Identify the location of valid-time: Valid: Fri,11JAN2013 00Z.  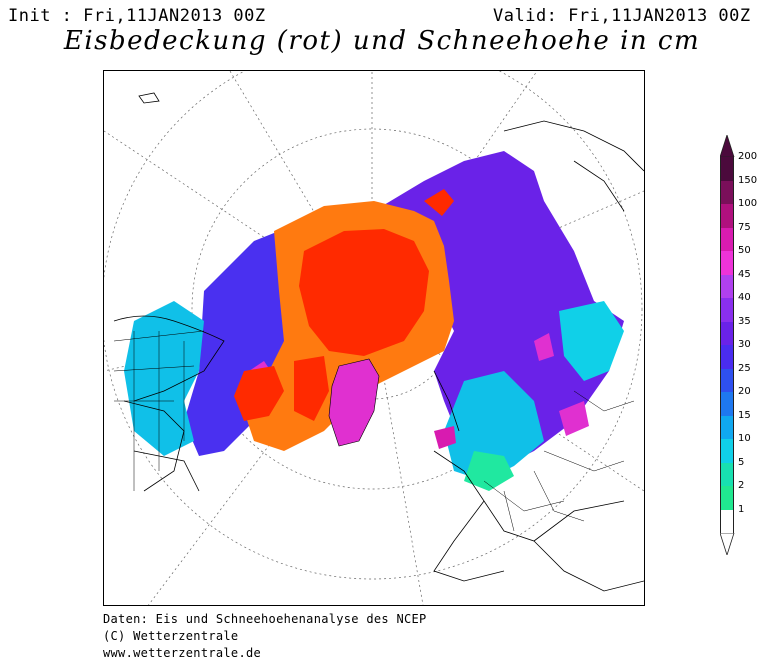
(622, 16).